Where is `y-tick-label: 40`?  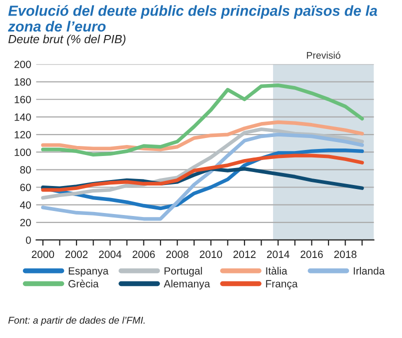
y-tick-label: 40 is located at coordinates (25, 205).